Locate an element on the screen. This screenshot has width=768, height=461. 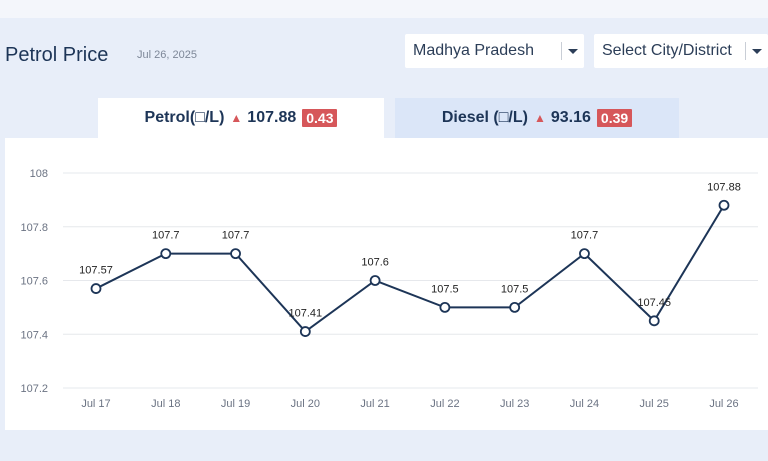
state-select: Madhya Pradesh is located at coordinates (494, 51).